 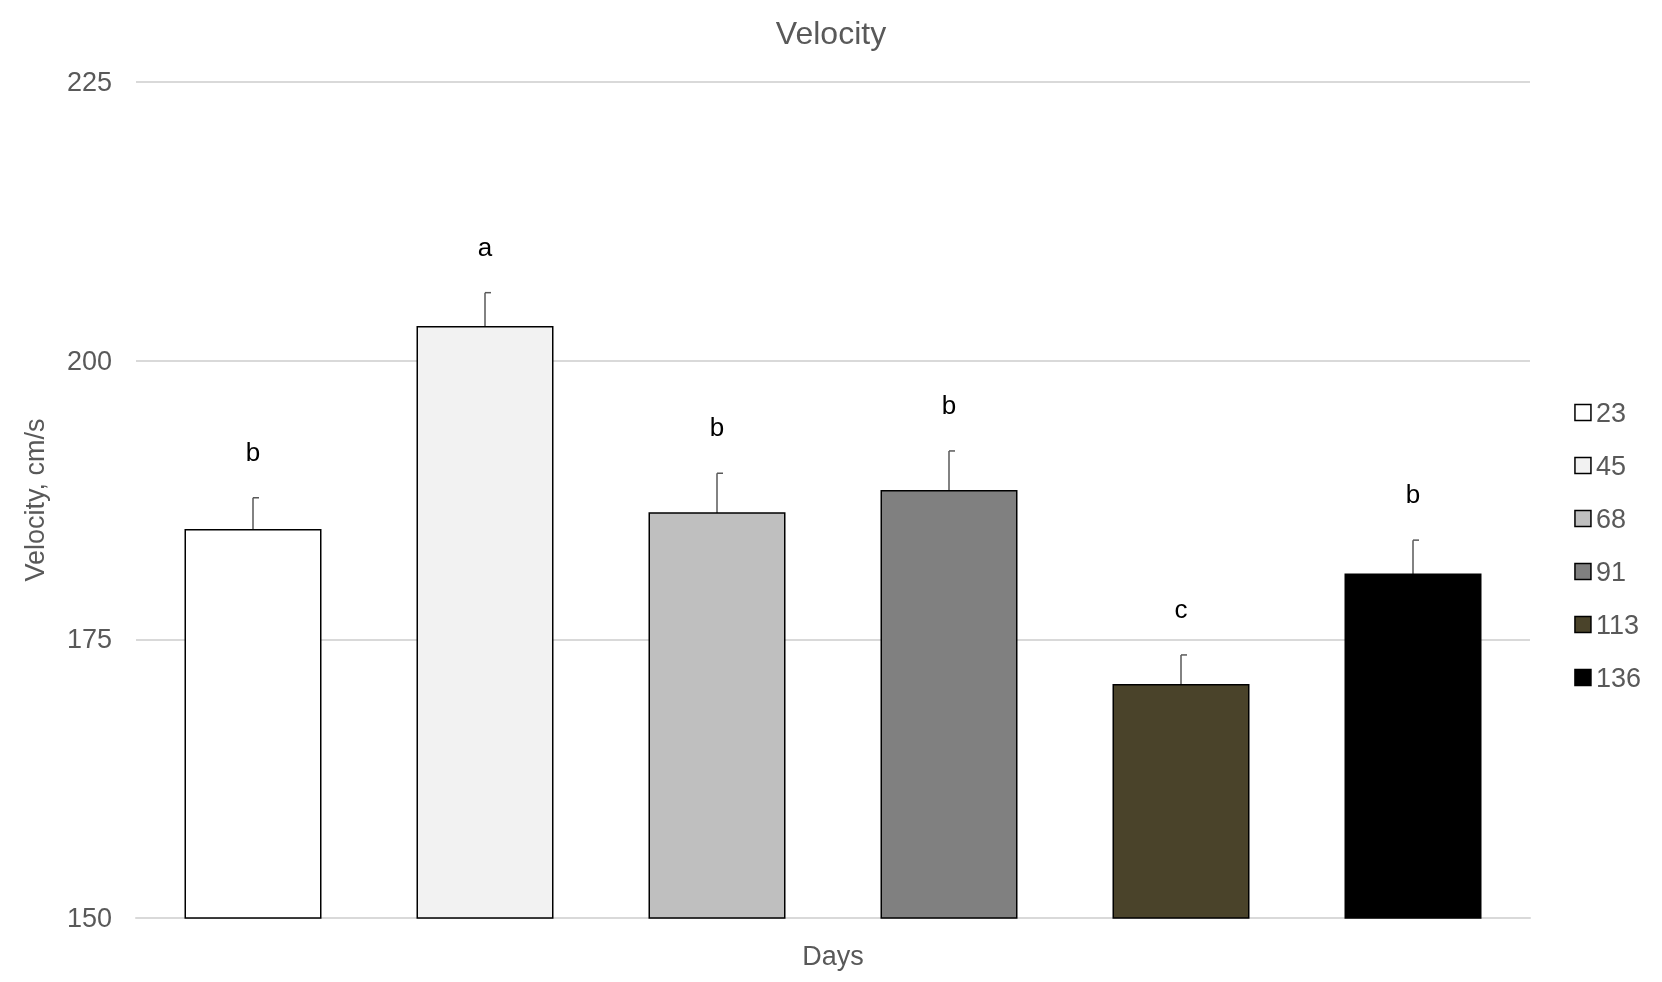 I want to click on legend-label: 91, so click(x=1610, y=571).